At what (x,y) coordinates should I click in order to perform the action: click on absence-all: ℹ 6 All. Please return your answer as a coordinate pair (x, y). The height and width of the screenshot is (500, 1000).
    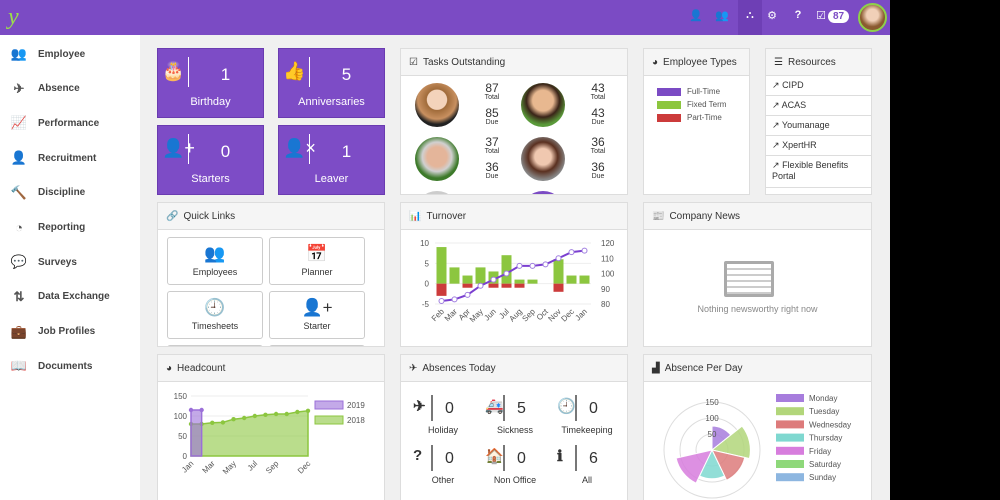
    Looking at the image, I should click on (592, 467).